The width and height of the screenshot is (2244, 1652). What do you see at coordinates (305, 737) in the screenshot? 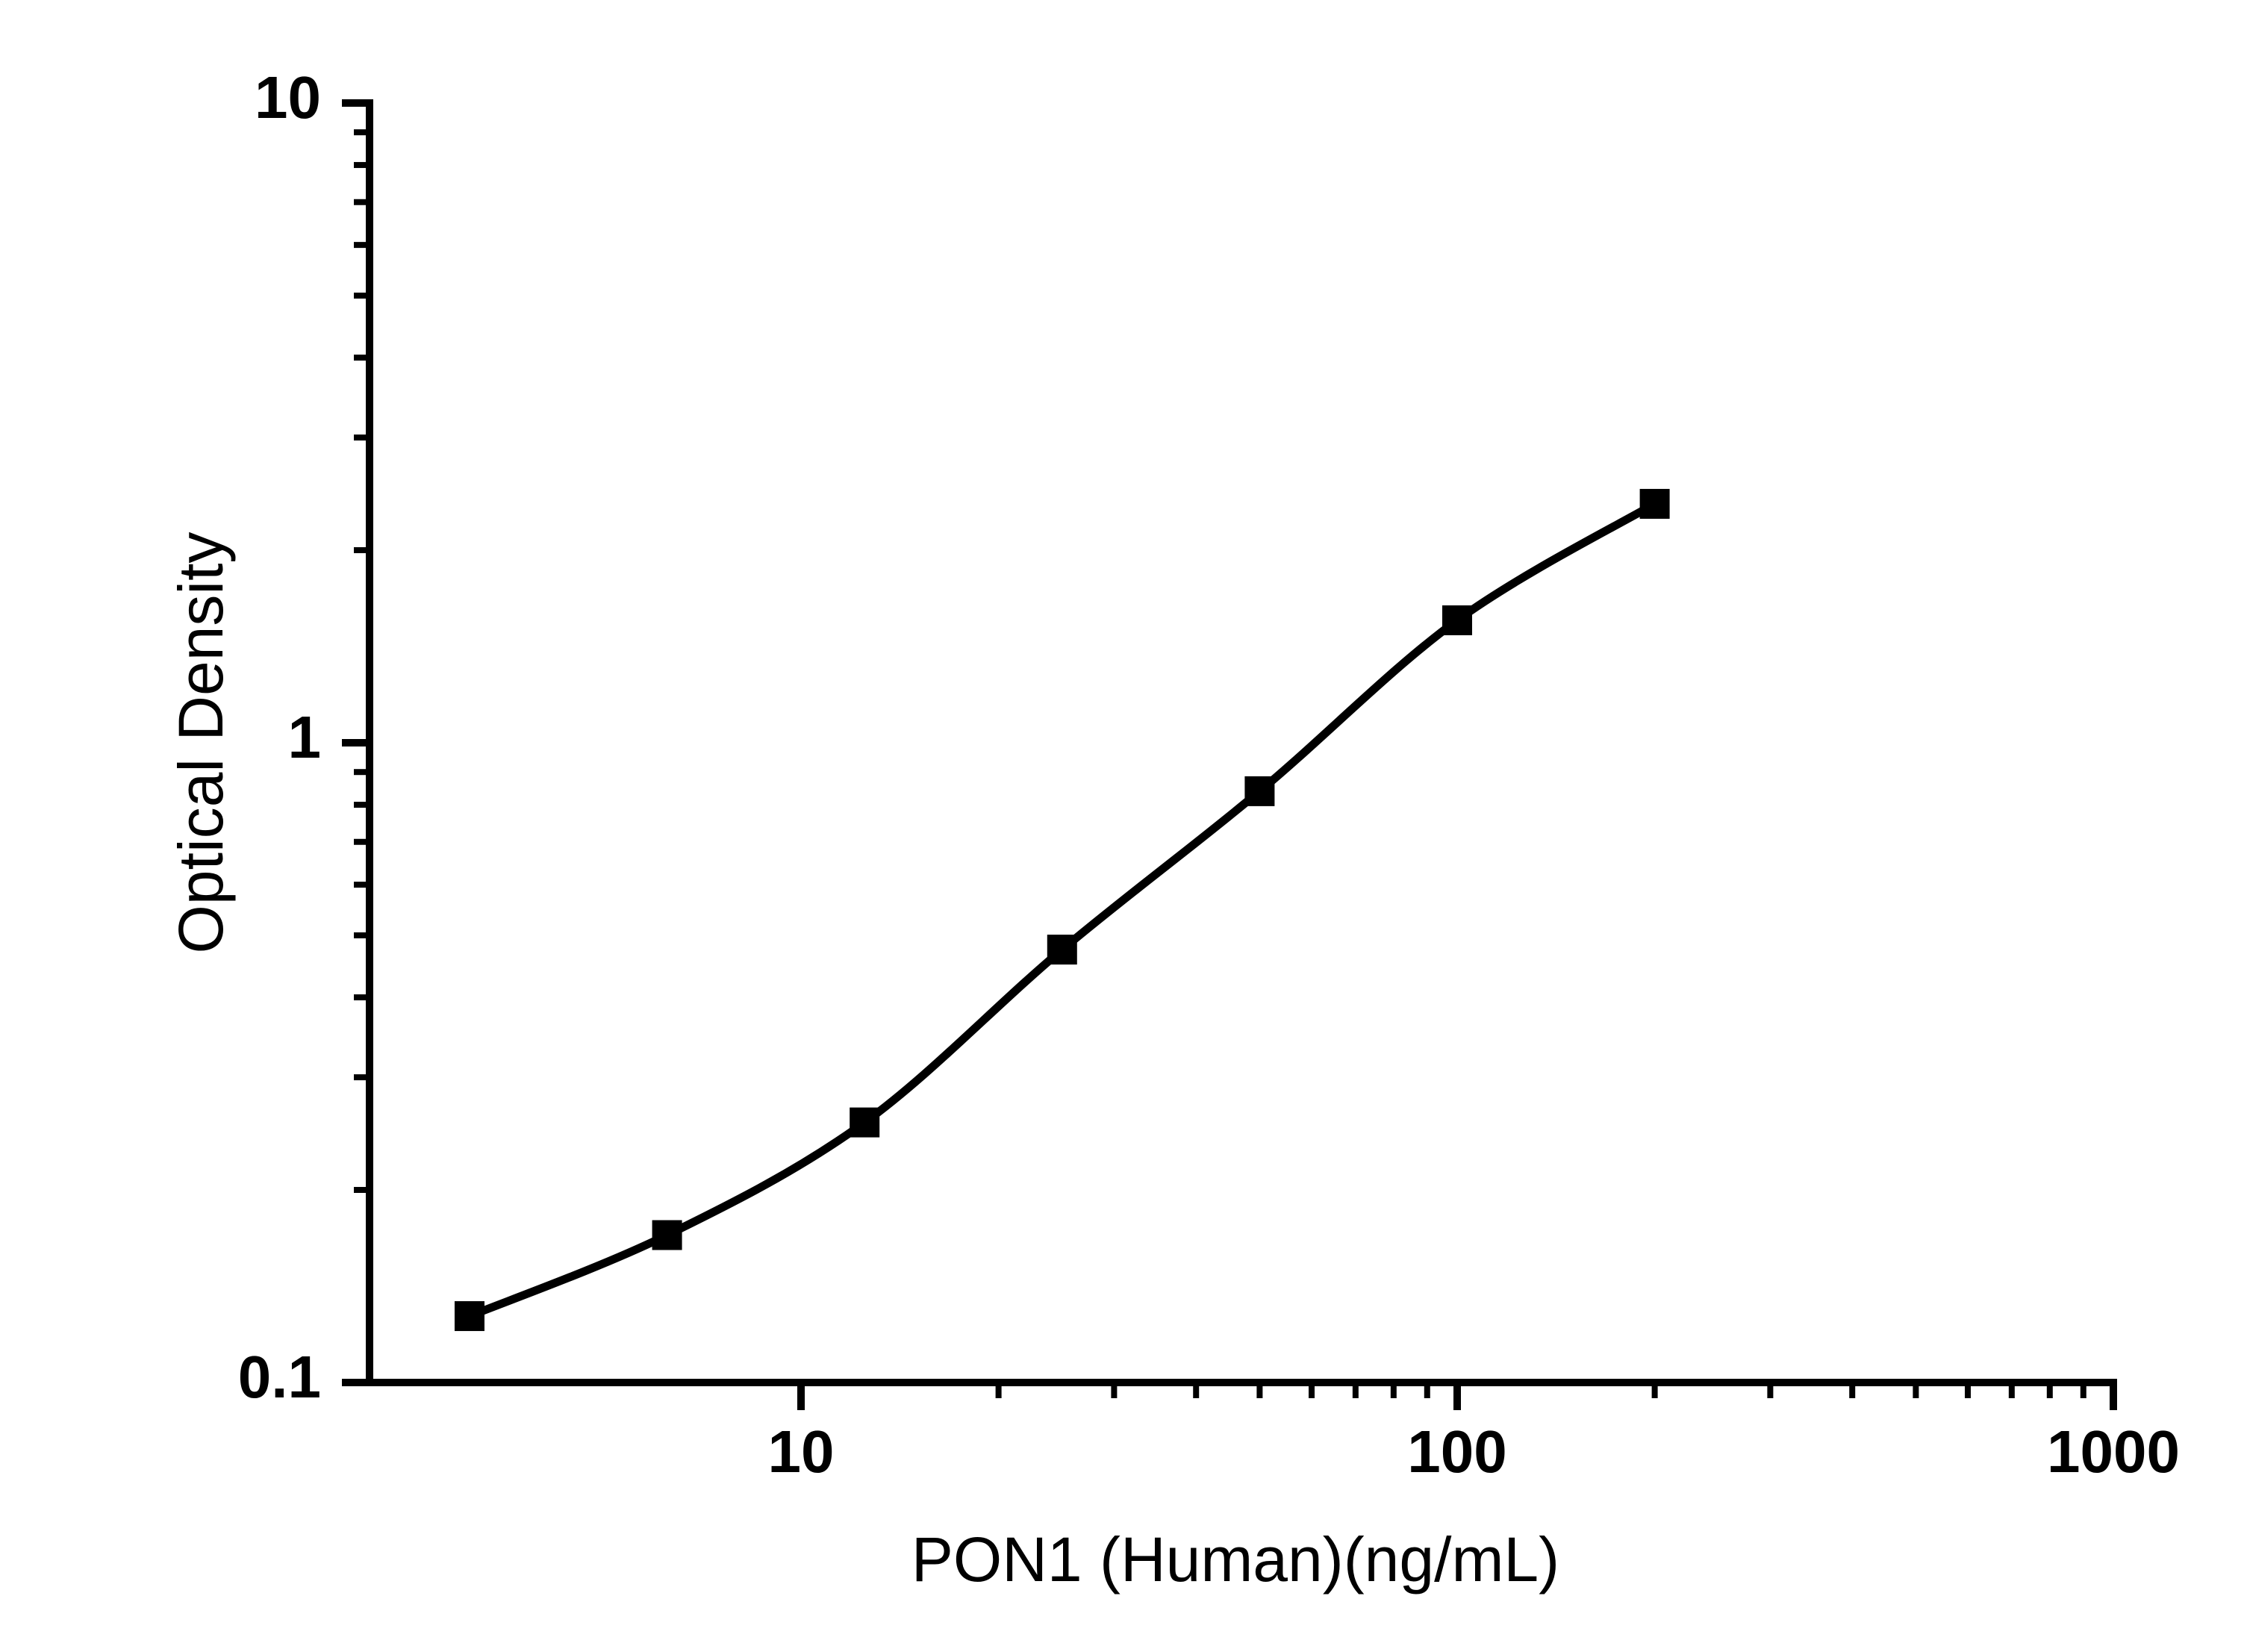
I see `y-tick-label: 1` at bounding box center [305, 737].